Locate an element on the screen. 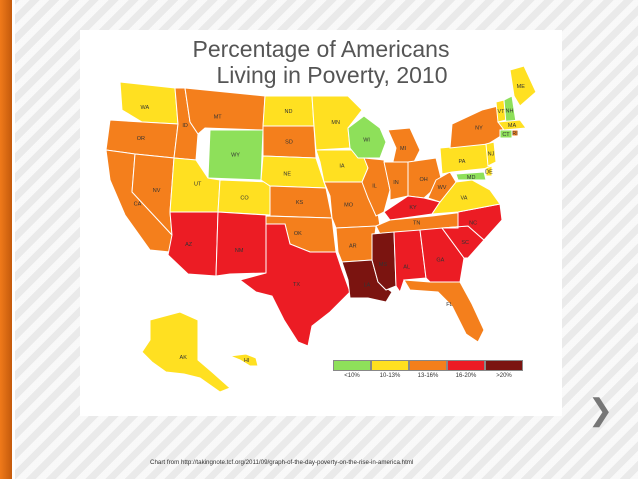  state-label-nv: NV is located at coordinates (157, 191).